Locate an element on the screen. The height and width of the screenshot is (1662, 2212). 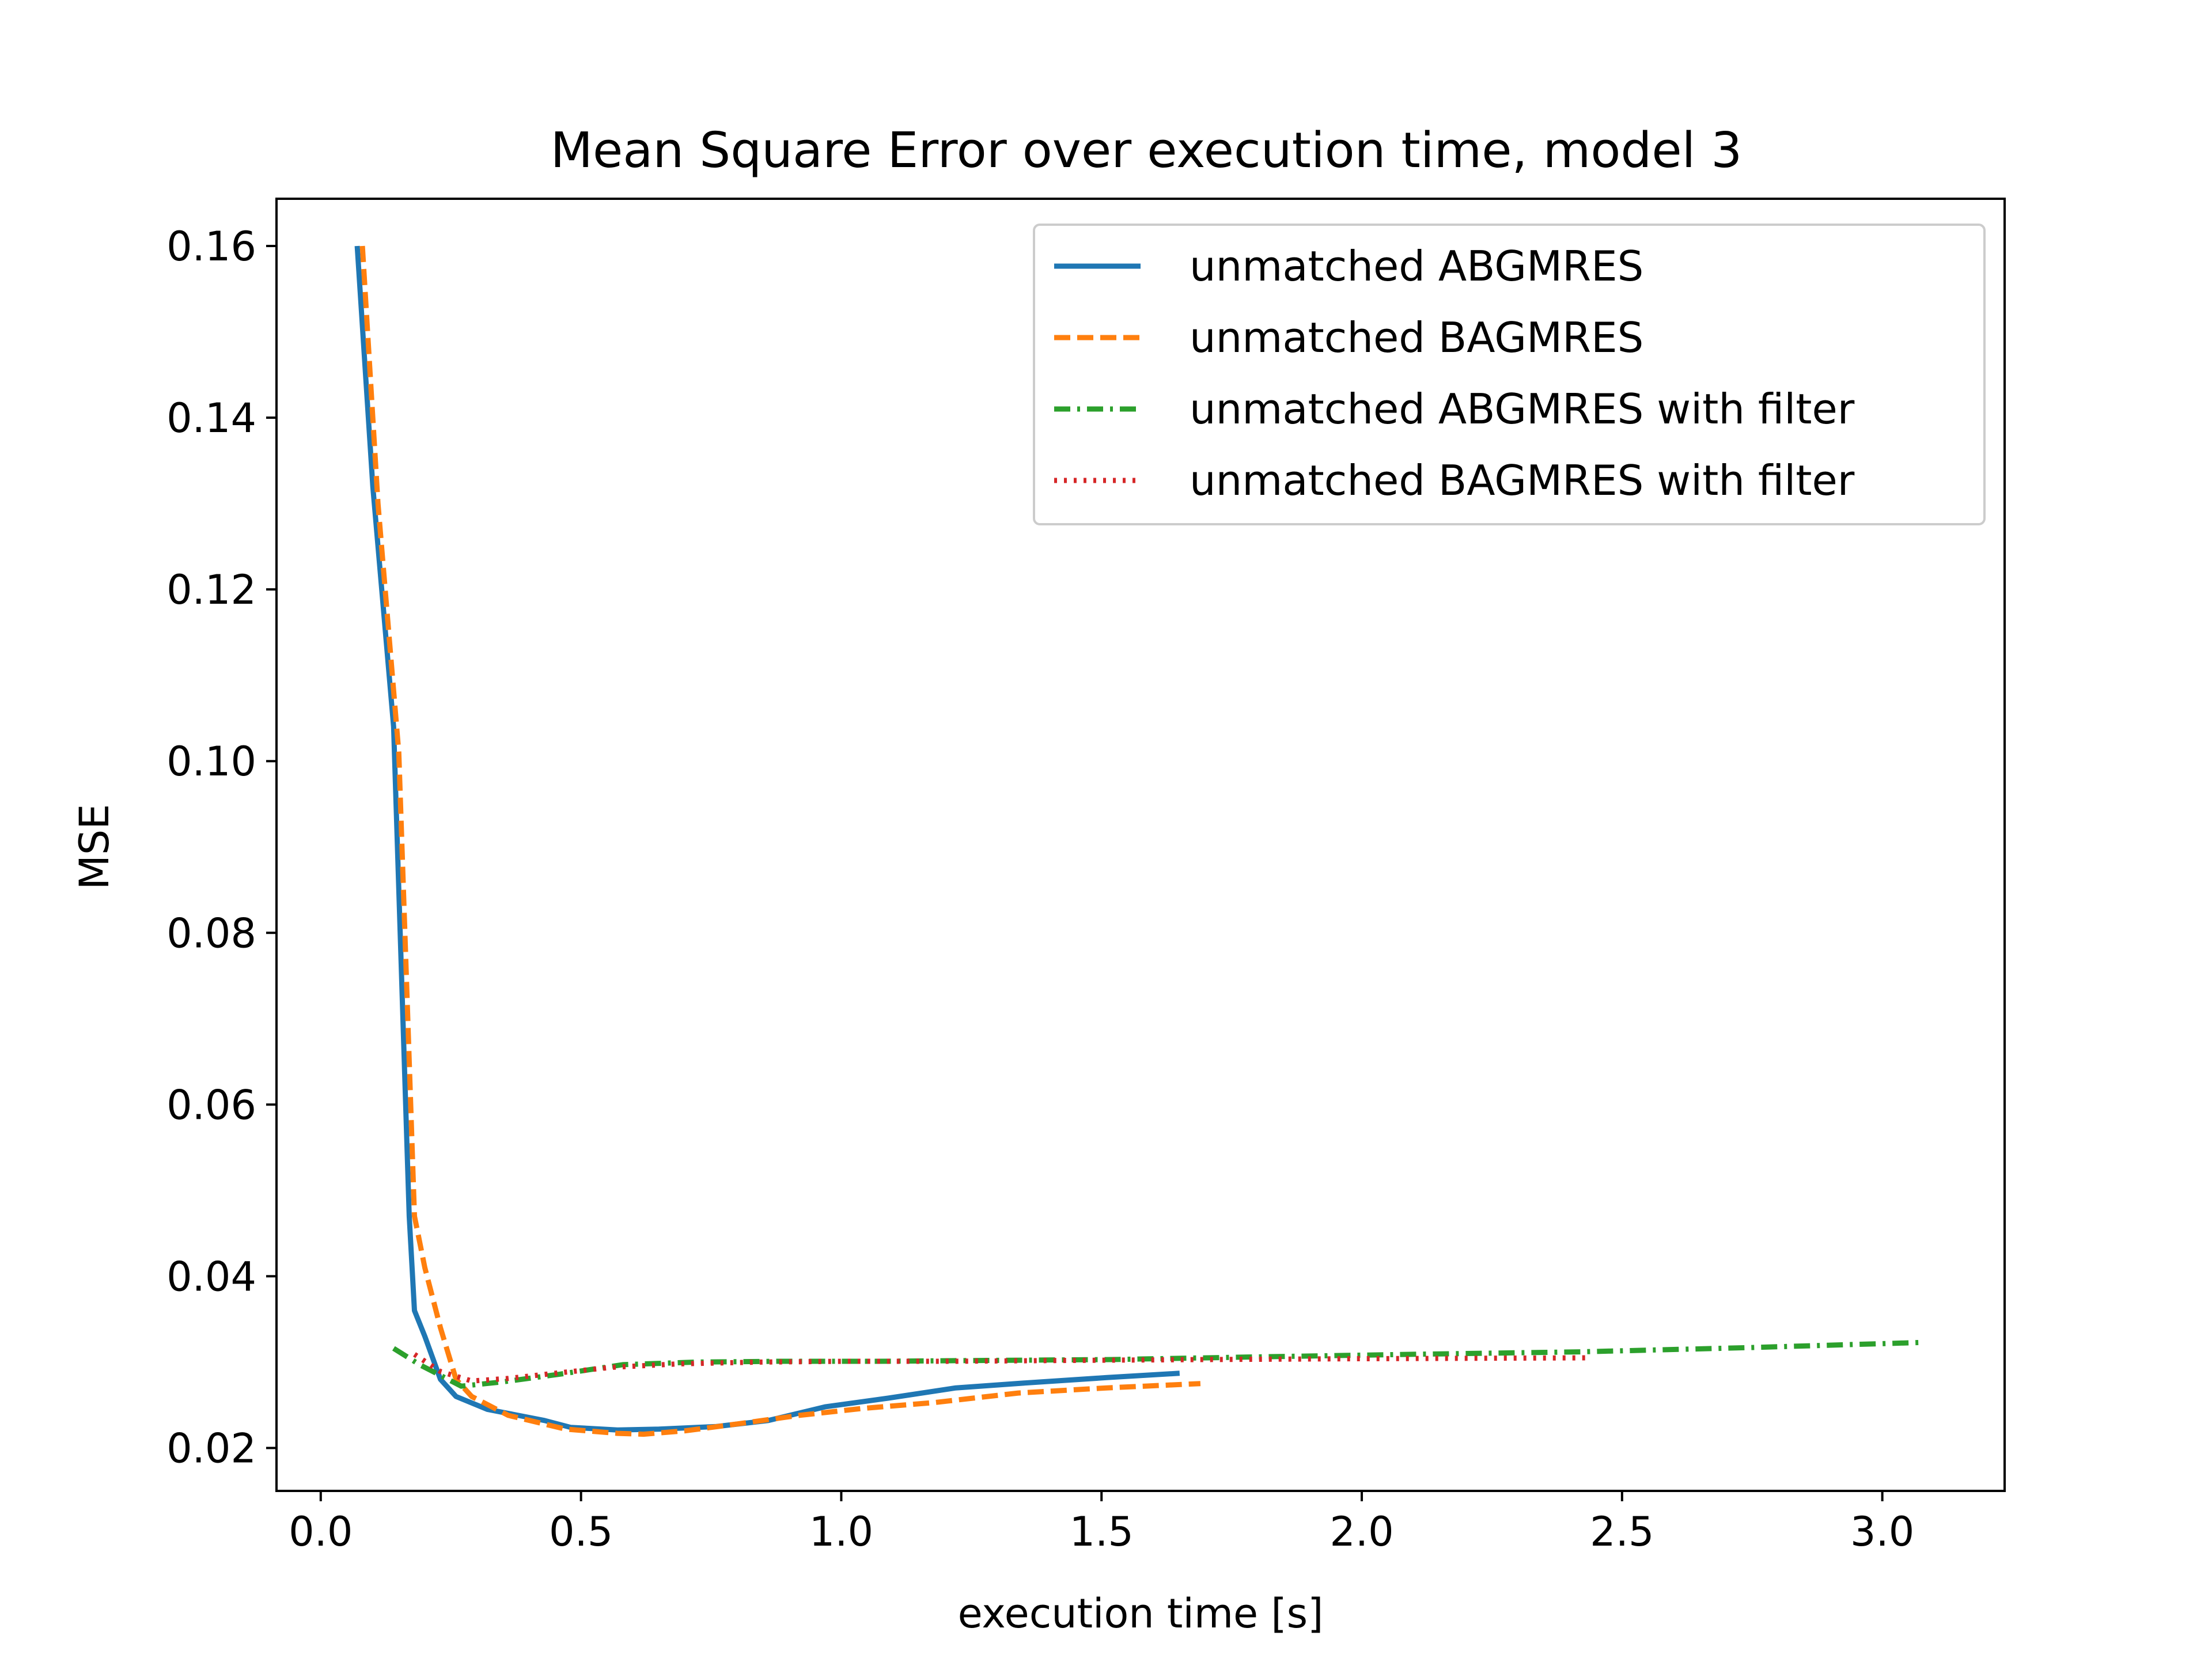
y-tick-label: 0.10 is located at coordinates (211, 761).